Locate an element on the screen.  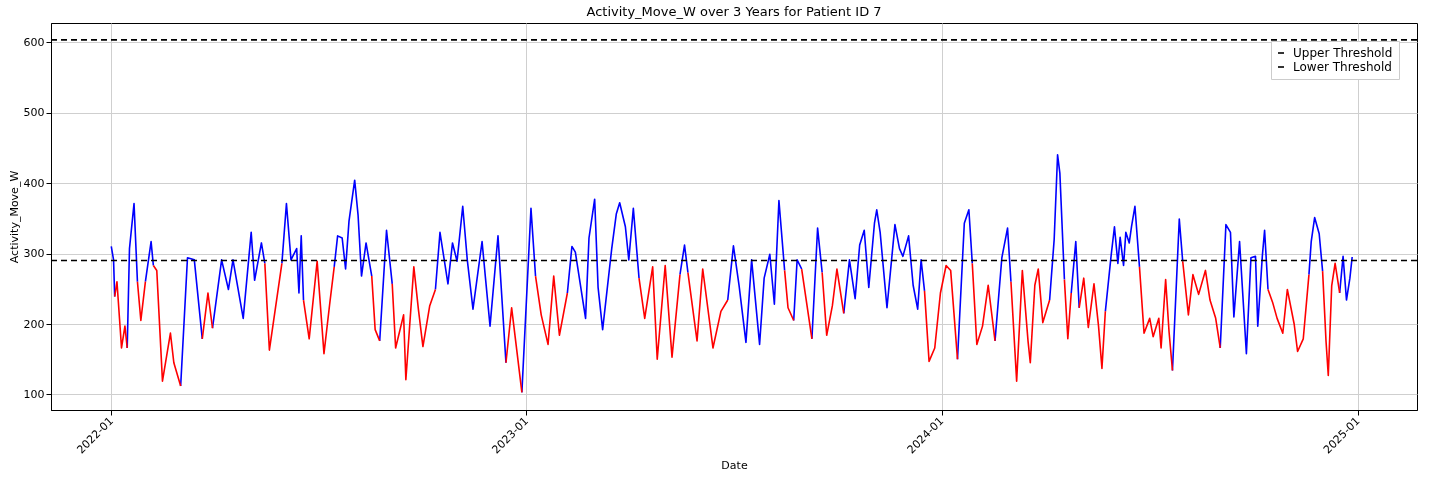
y-tick-label: 400 is located at coordinates (34, 183).